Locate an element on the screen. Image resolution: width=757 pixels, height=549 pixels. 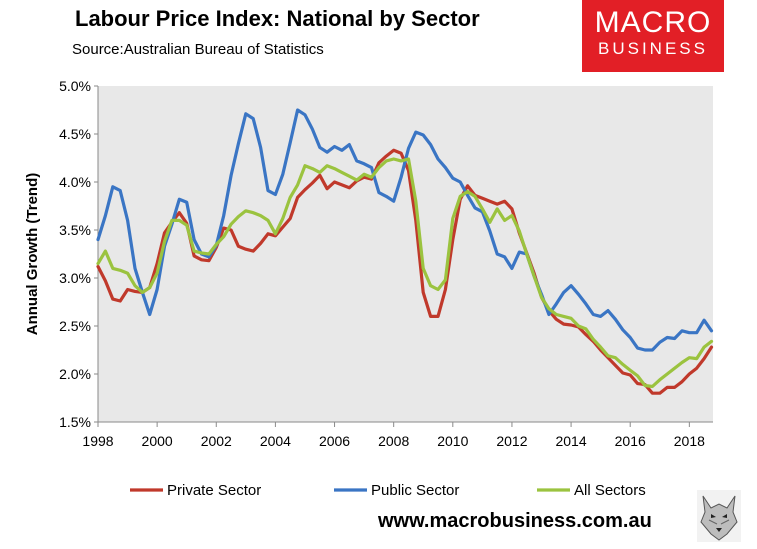
x-tick-label: 2014 is located at coordinates (570, 441).